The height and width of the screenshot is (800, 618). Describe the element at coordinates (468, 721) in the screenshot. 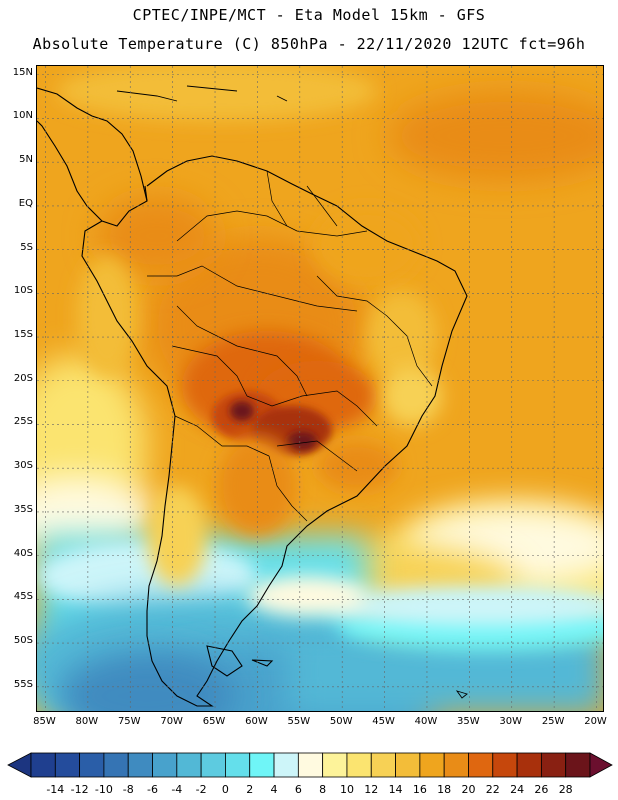

I see `longitude-label: 35W` at that location.